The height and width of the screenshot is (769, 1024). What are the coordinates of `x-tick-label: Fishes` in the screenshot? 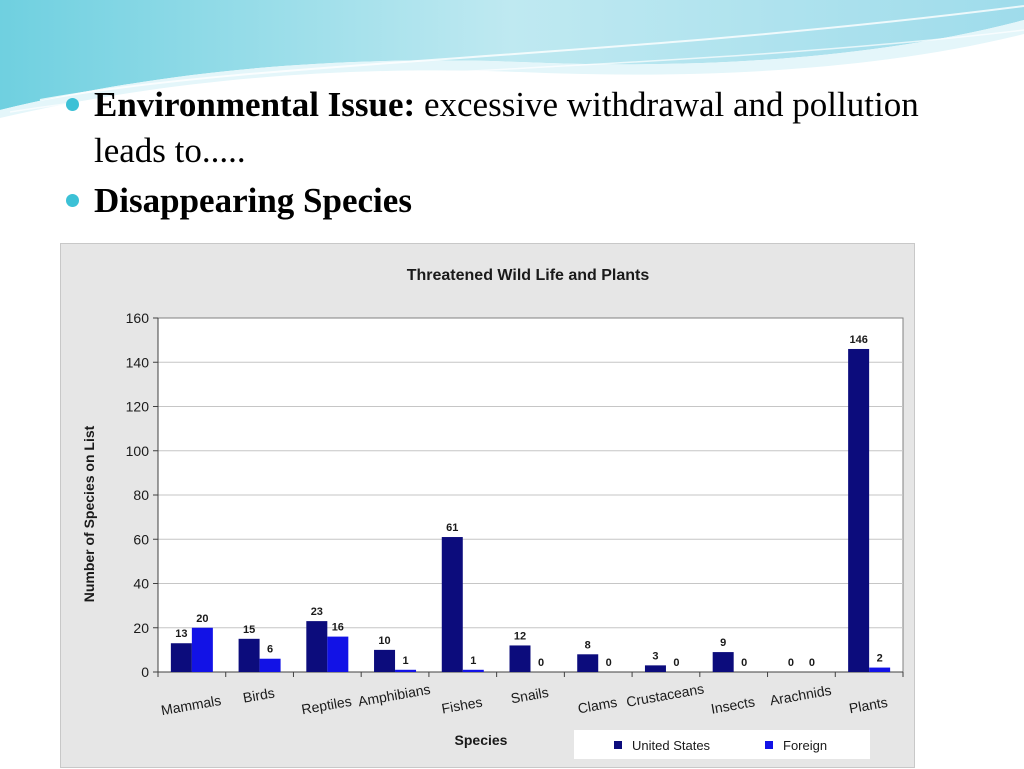 It's located at (461, 705).